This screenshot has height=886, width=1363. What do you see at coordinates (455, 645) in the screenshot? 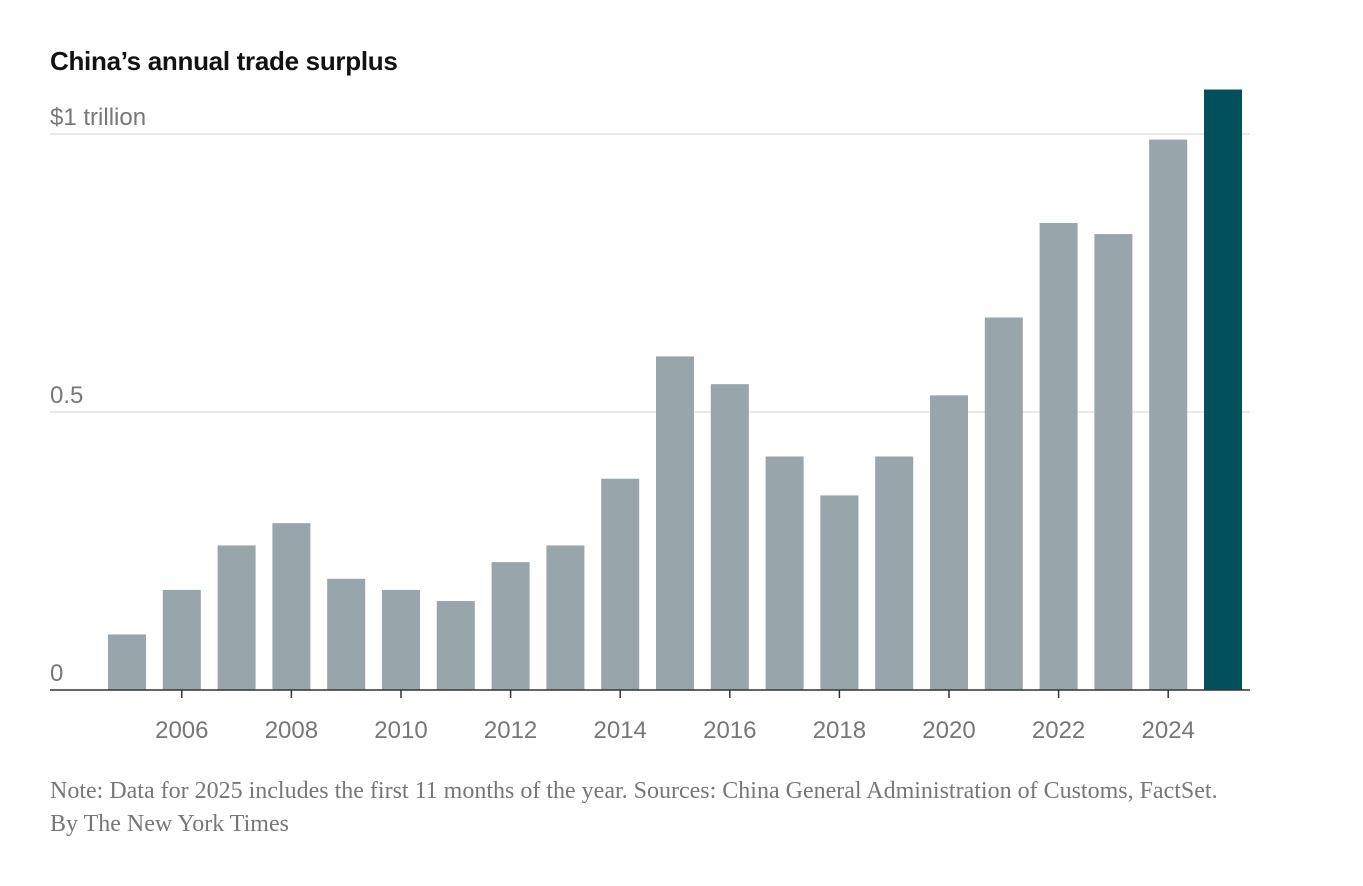
I see `bar-2011` at bounding box center [455, 645].